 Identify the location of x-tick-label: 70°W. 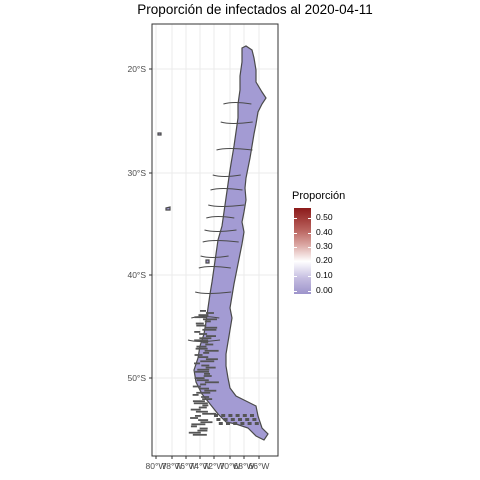
(230, 466).